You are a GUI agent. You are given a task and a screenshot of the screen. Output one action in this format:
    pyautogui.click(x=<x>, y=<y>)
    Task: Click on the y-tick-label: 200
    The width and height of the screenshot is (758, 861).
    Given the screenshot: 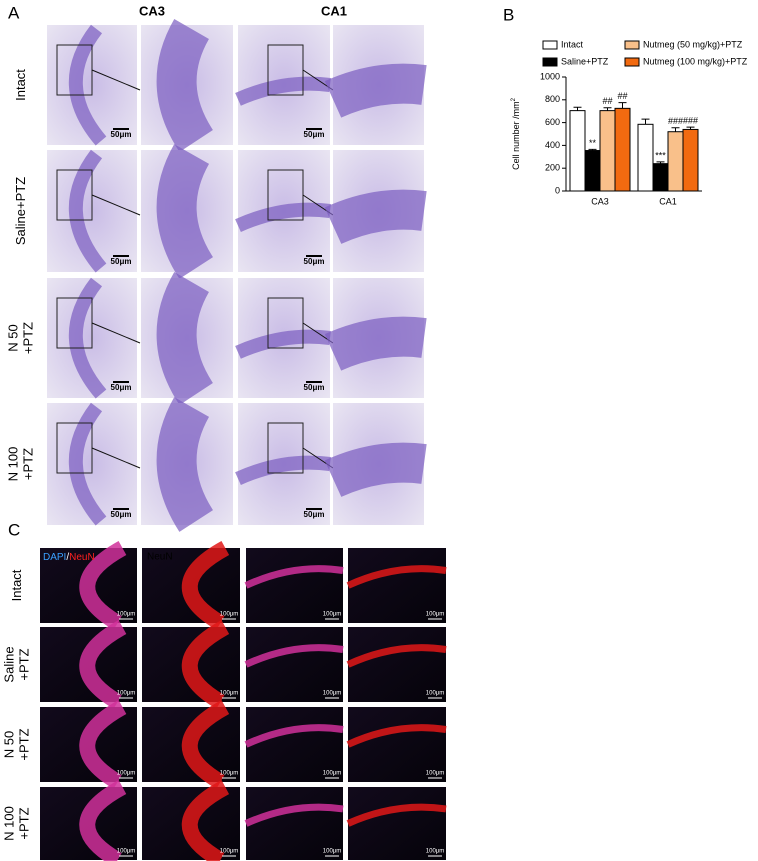 What is the action you would take?
    pyautogui.click(x=552, y=168)
    